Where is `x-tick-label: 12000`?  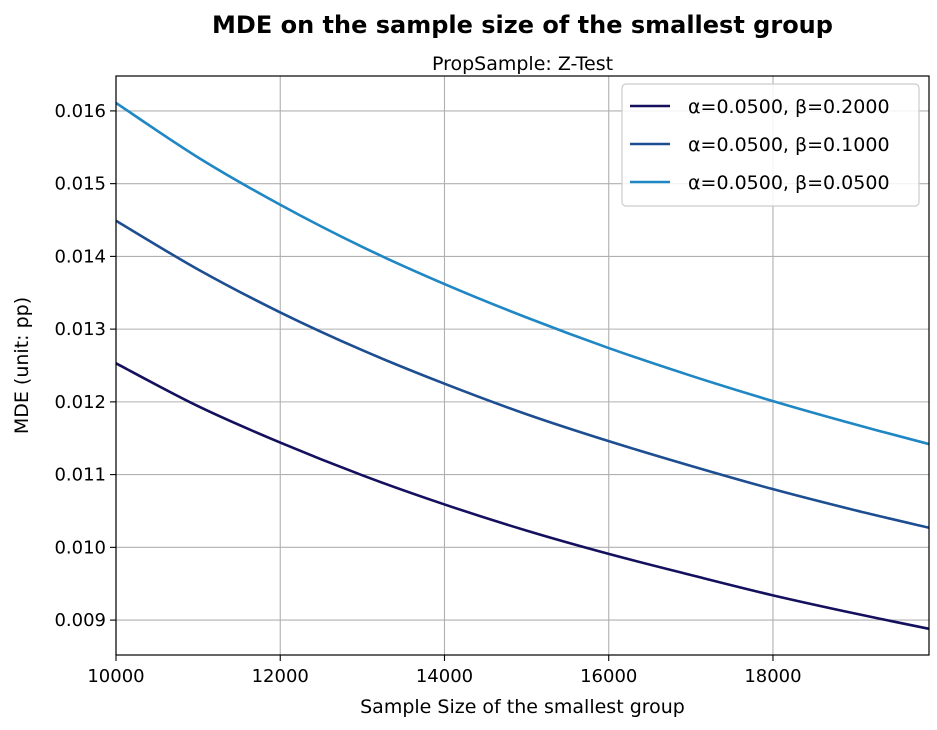 x-tick-label: 12000 is located at coordinates (280, 676).